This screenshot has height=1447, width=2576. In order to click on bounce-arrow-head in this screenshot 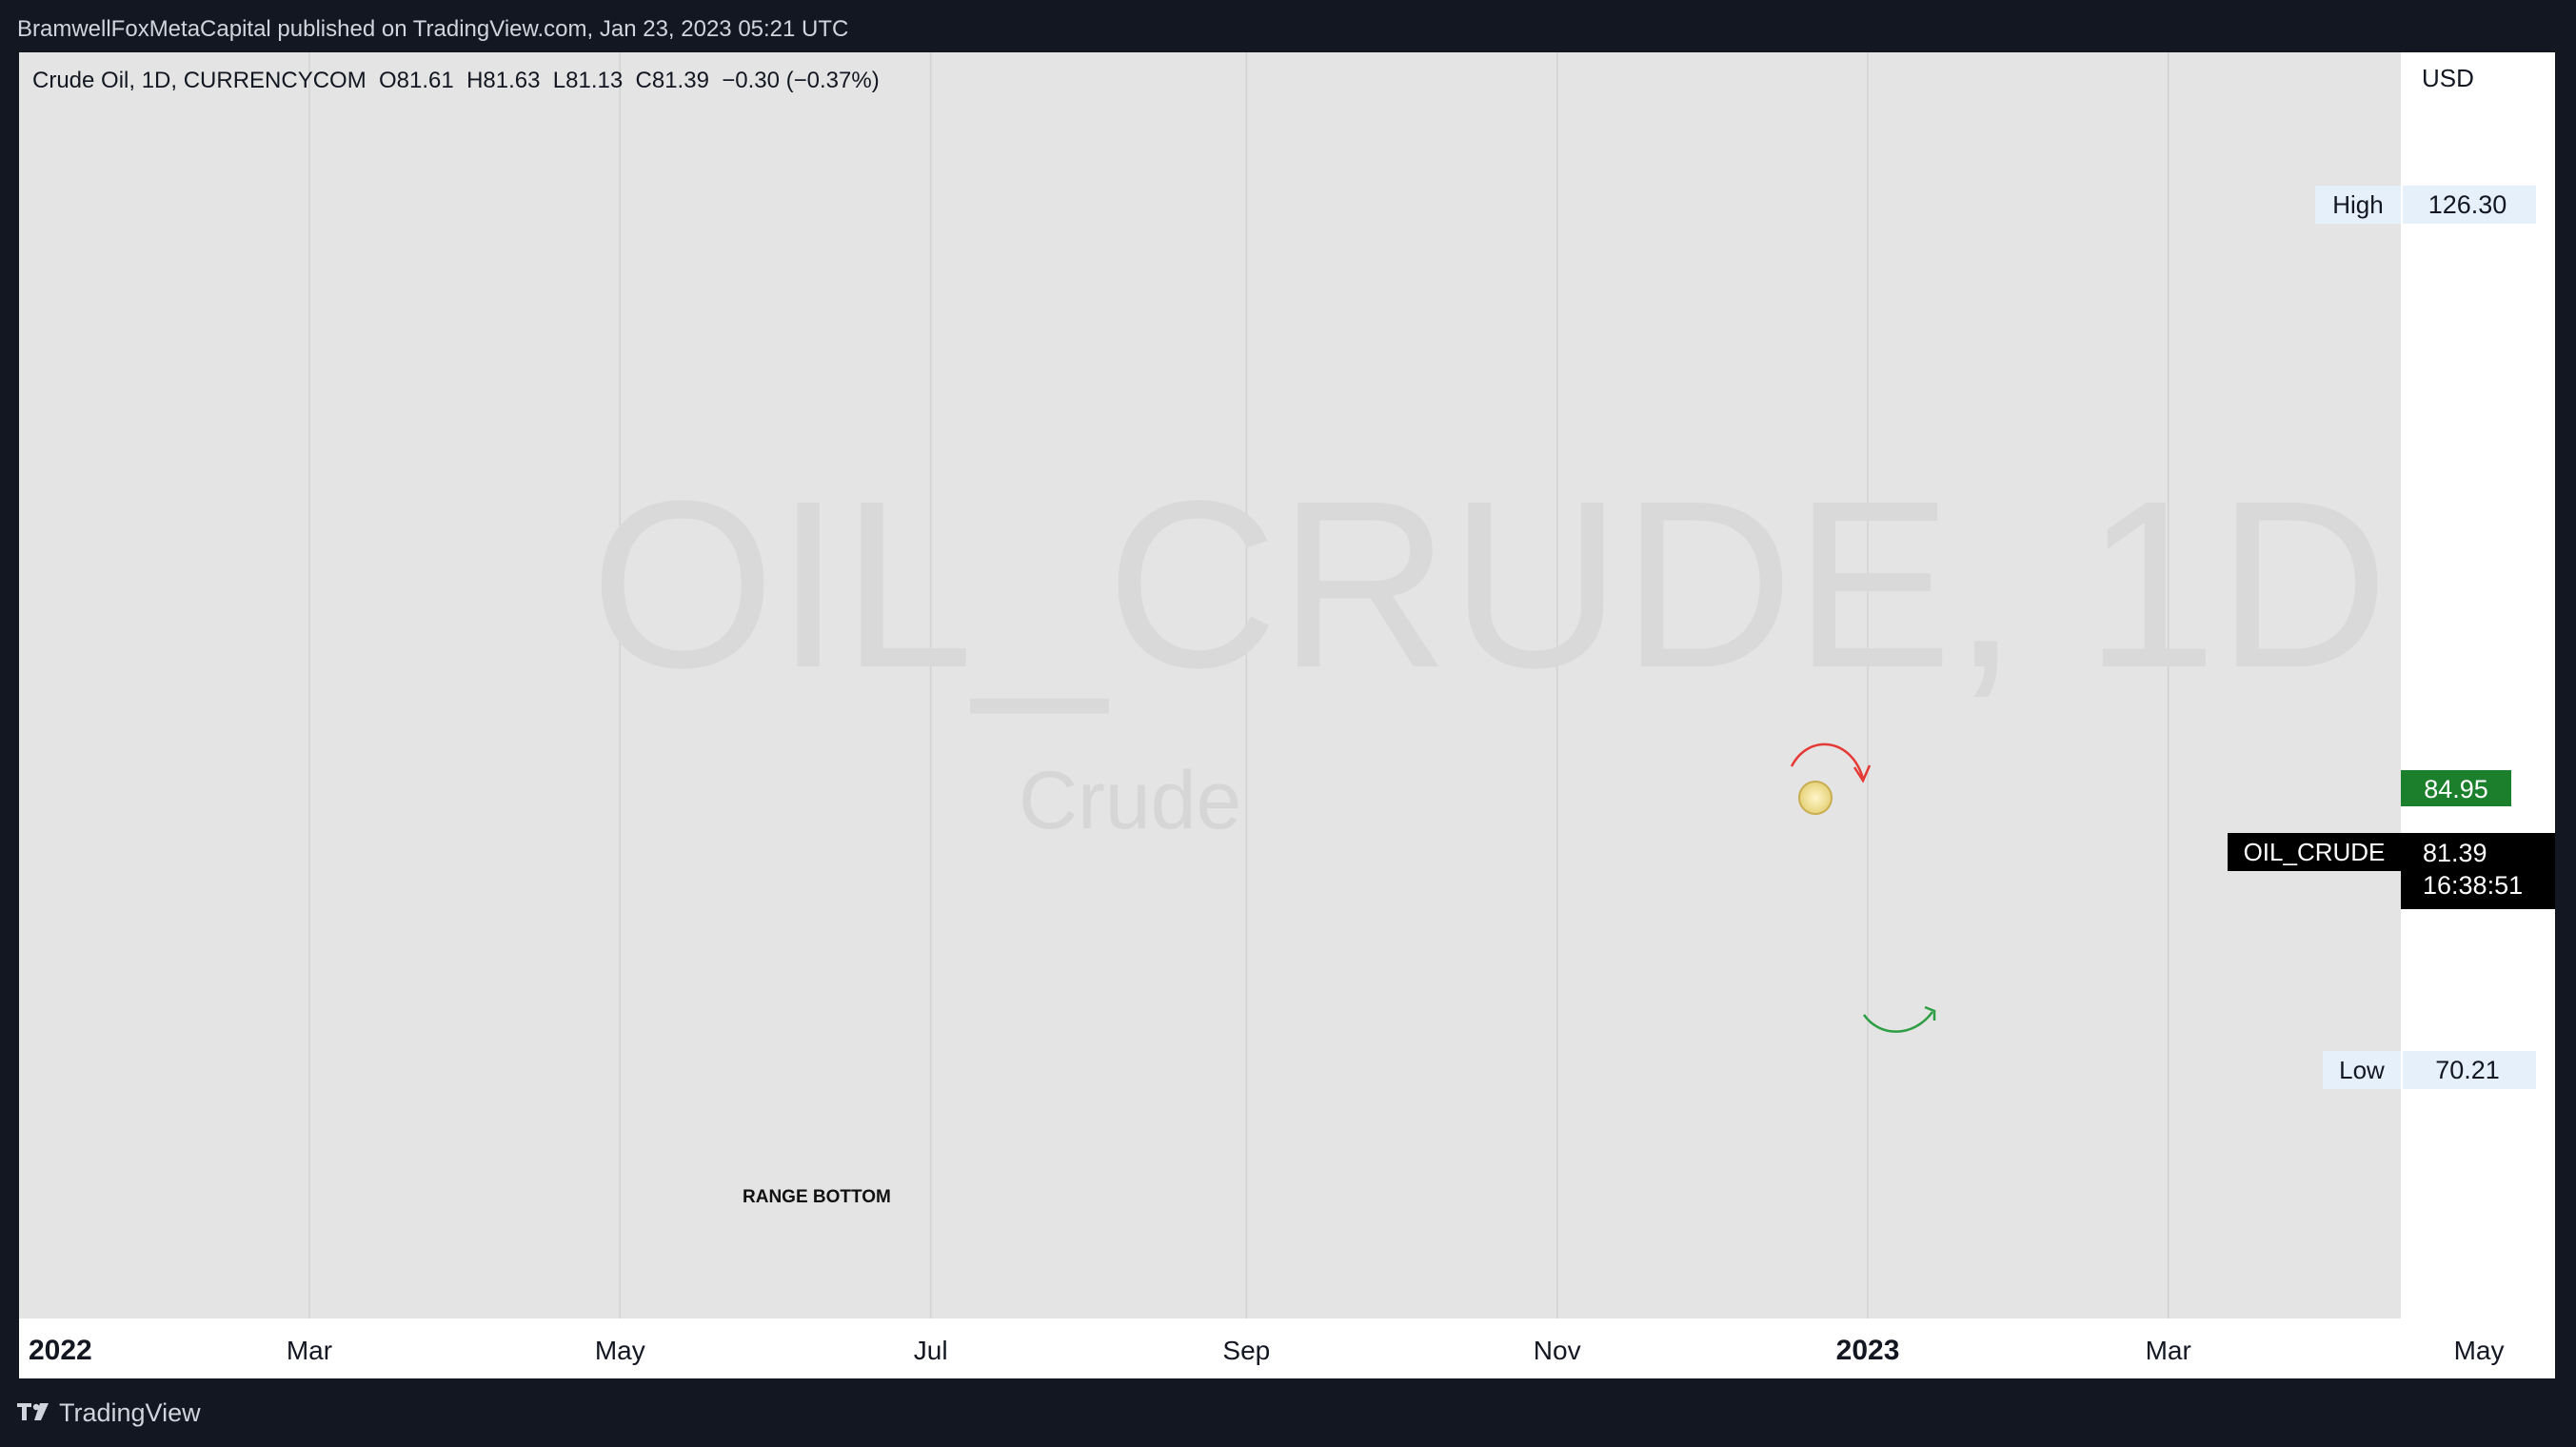, I will do `click(1930, 1013)`.